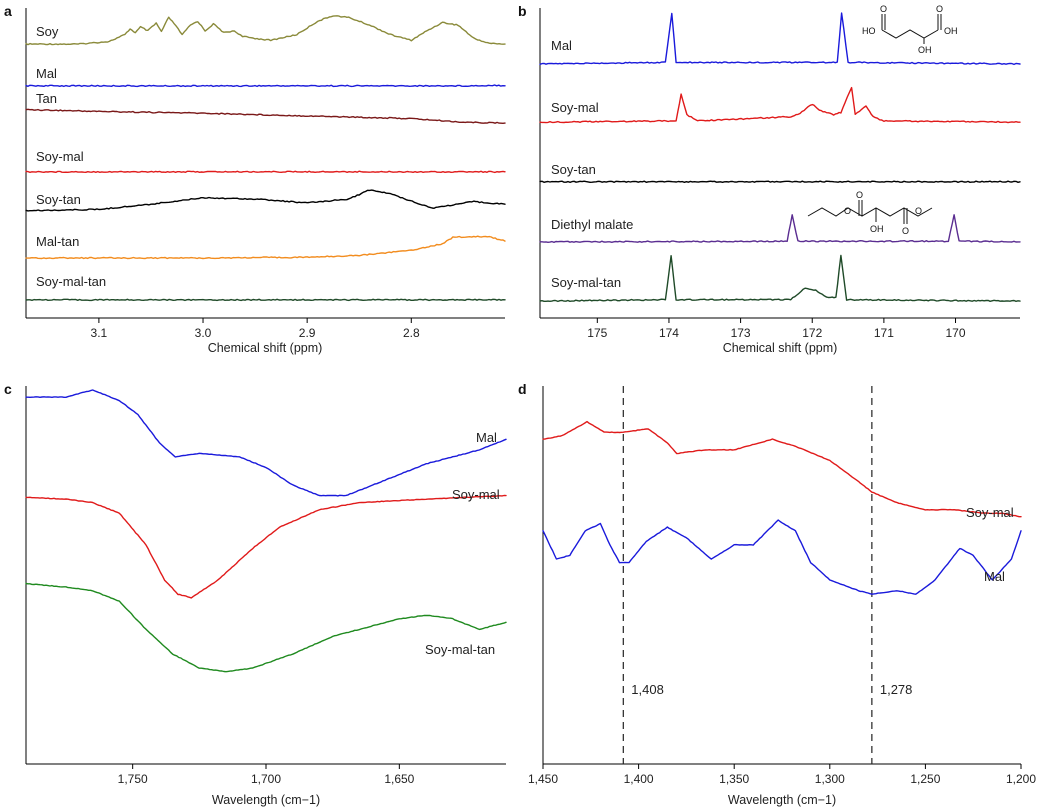 The height and width of the screenshot is (808, 1039). I want to click on panel-d-tick-label: 1,250, so click(925, 779).